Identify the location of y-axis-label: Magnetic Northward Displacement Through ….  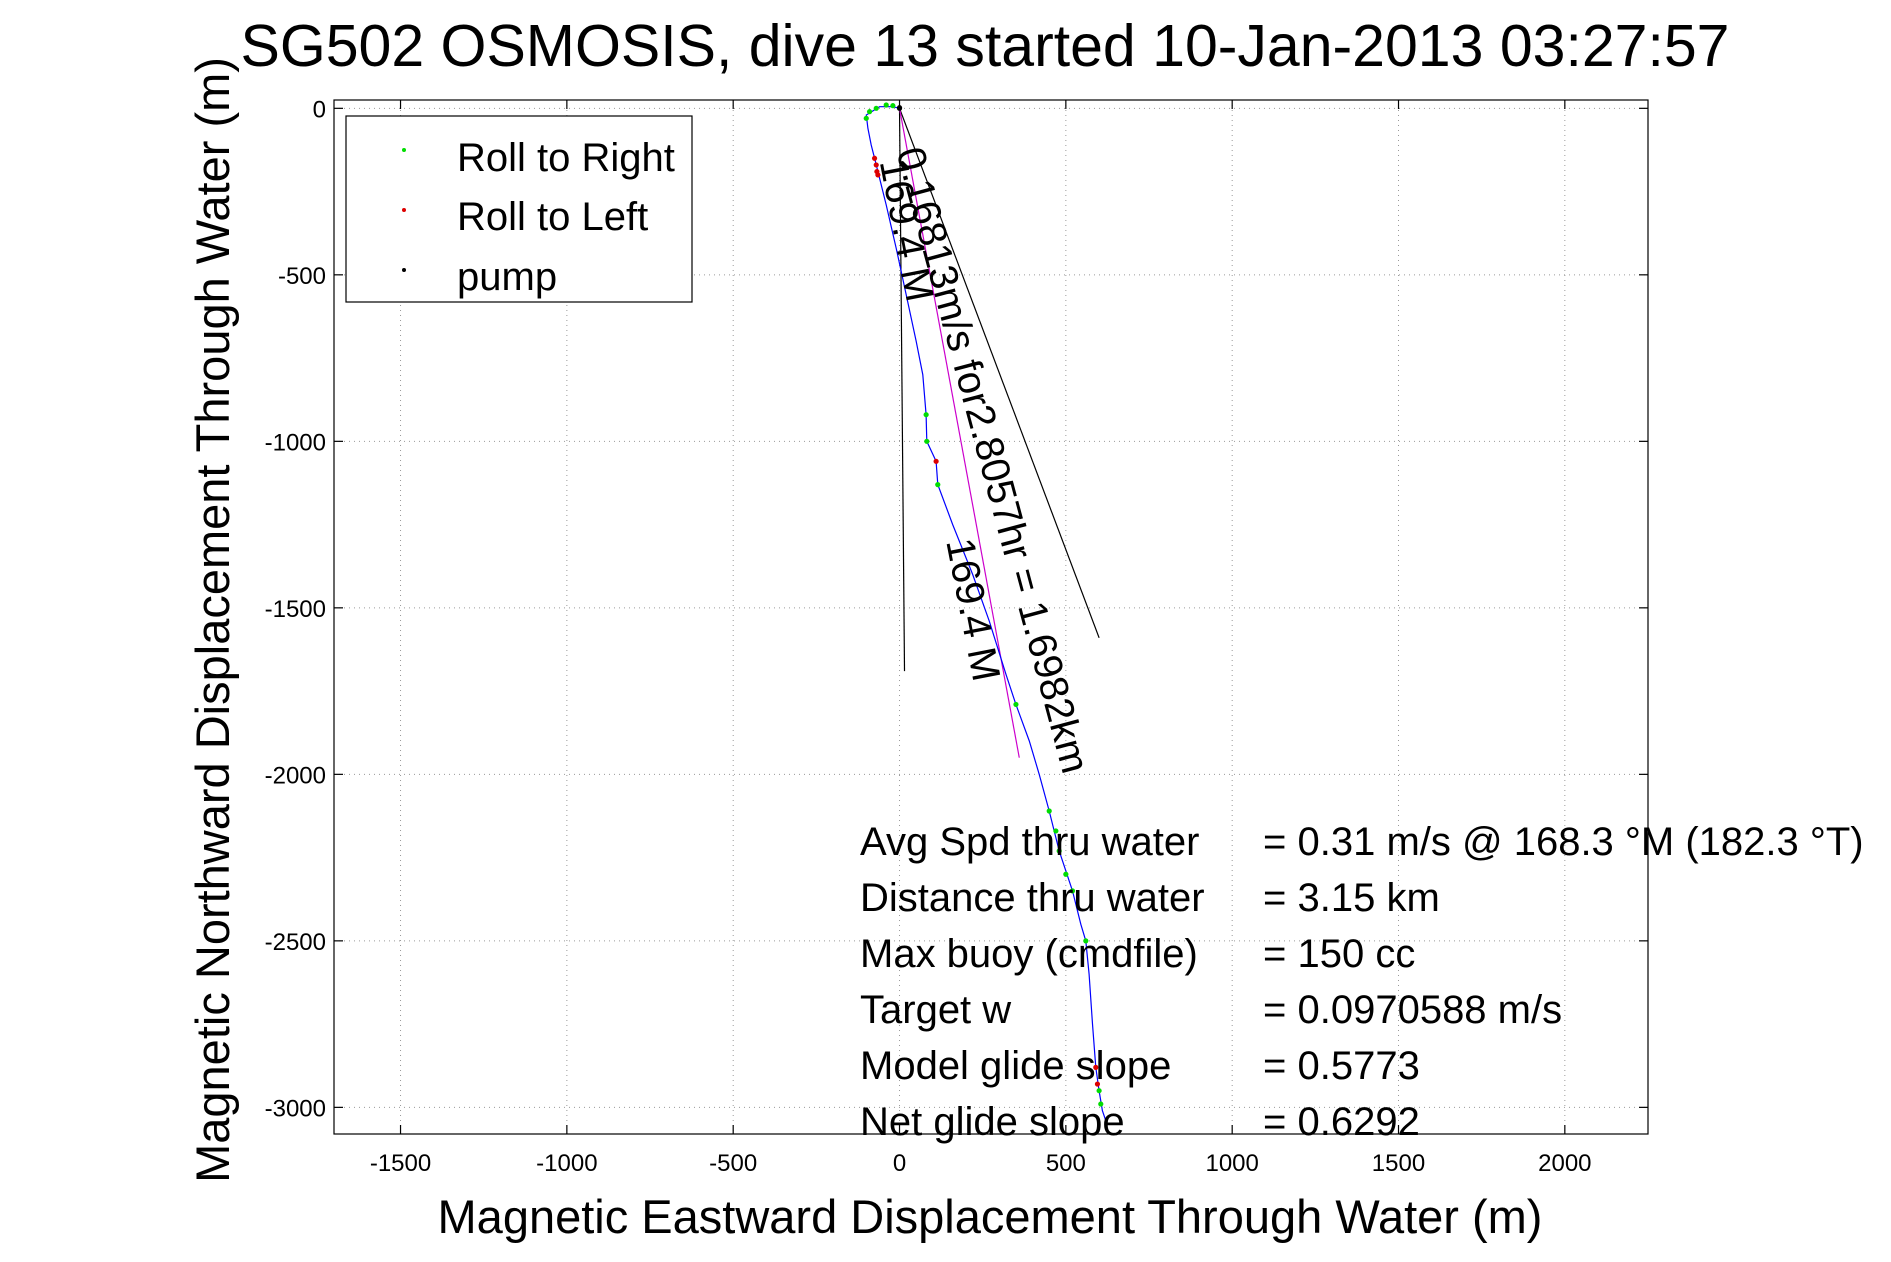
(212, 620).